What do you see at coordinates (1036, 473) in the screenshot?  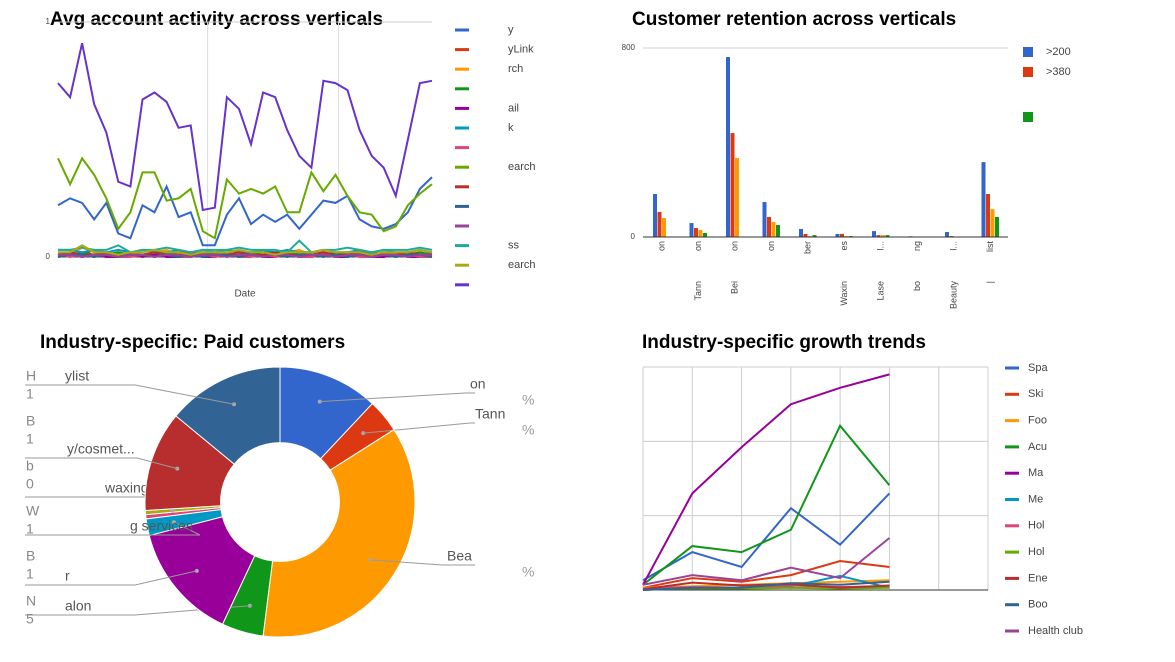 I see `legend-label: Ma` at bounding box center [1036, 473].